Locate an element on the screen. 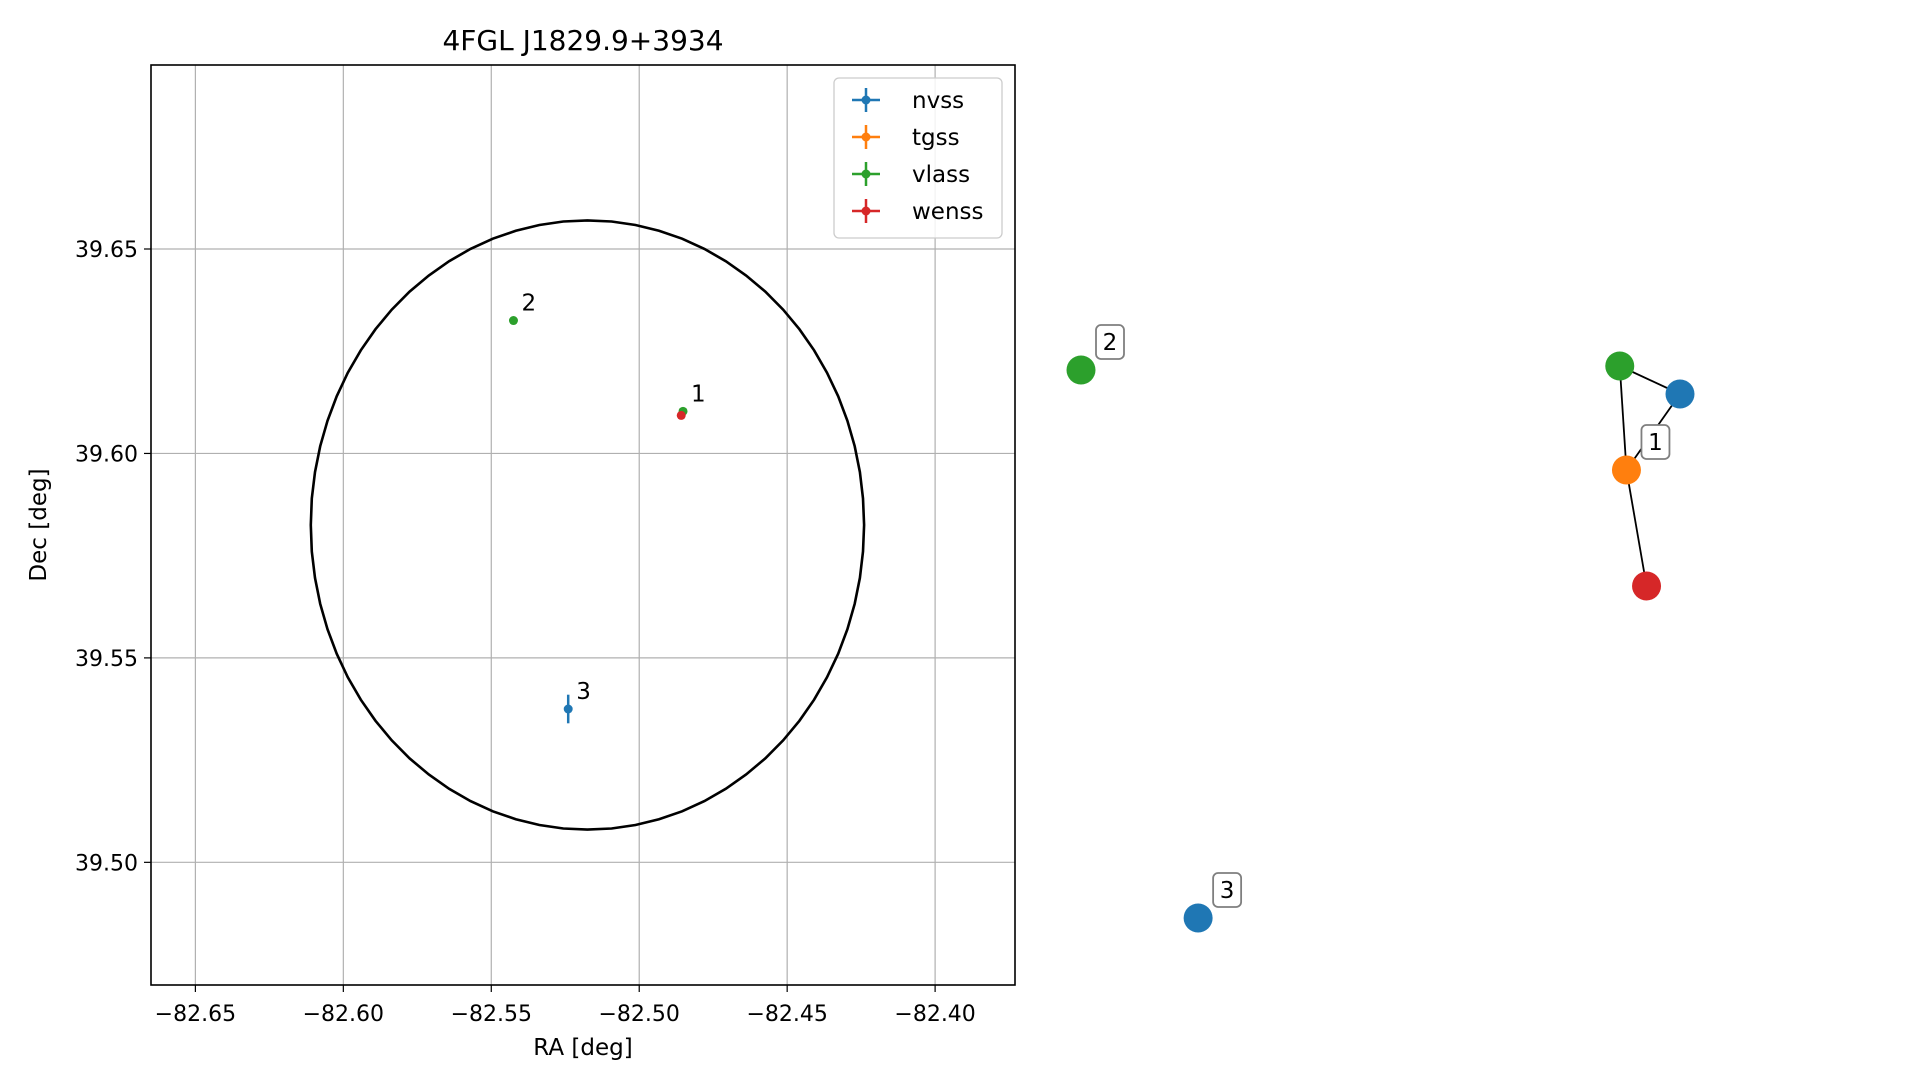 This screenshot has width=1919, height=1080. network-node-label: 1 is located at coordinates (1655, 442).